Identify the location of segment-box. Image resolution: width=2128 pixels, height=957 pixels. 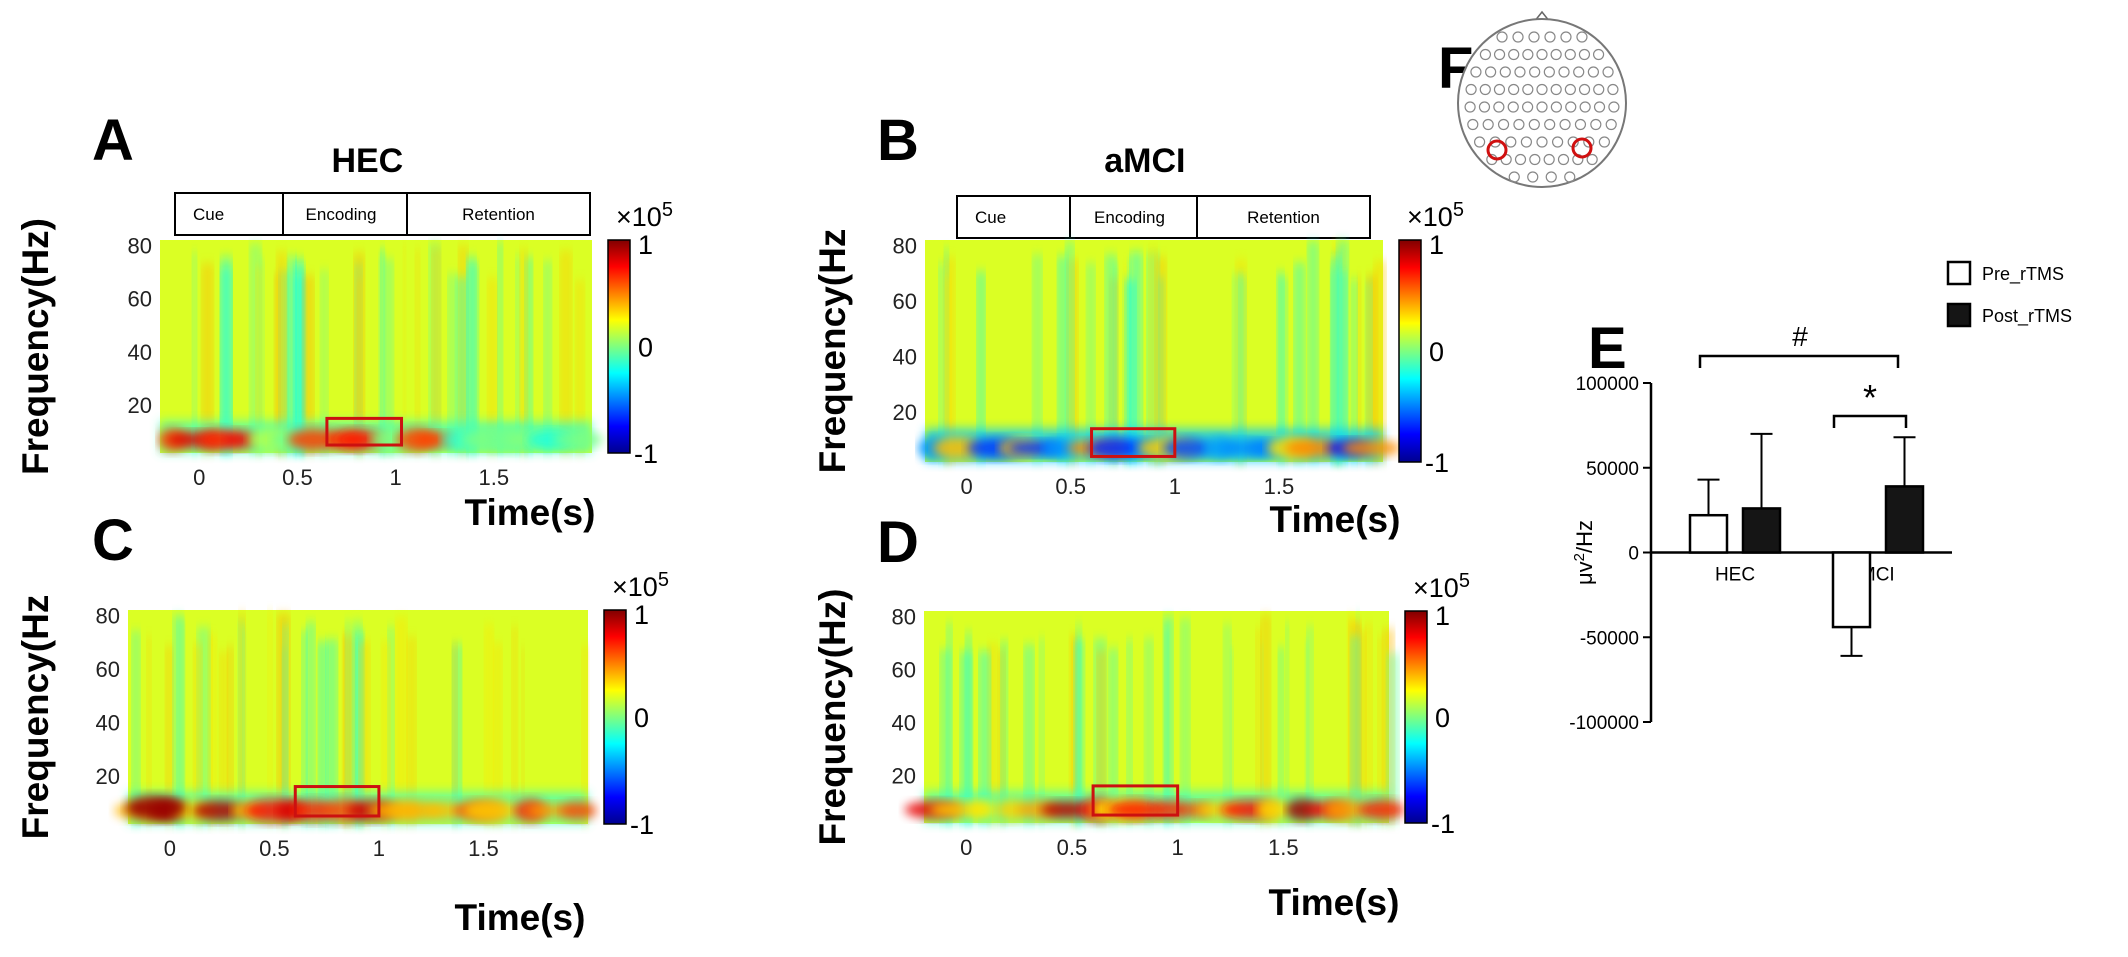
(345, 214).